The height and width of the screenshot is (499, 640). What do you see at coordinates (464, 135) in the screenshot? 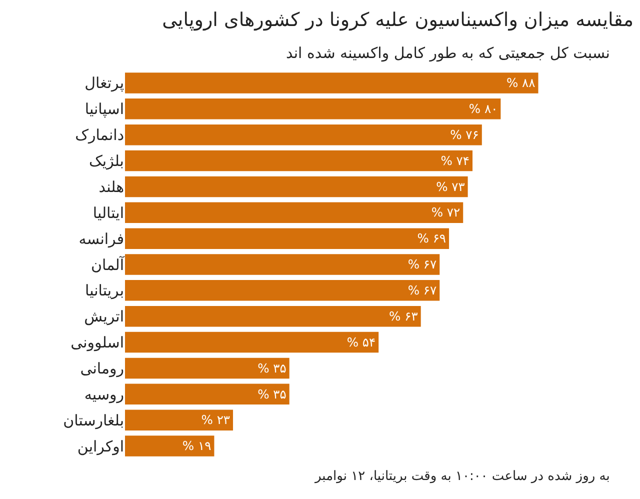
I see `data-label: % ۷۶` at bounding box center [464, 135].